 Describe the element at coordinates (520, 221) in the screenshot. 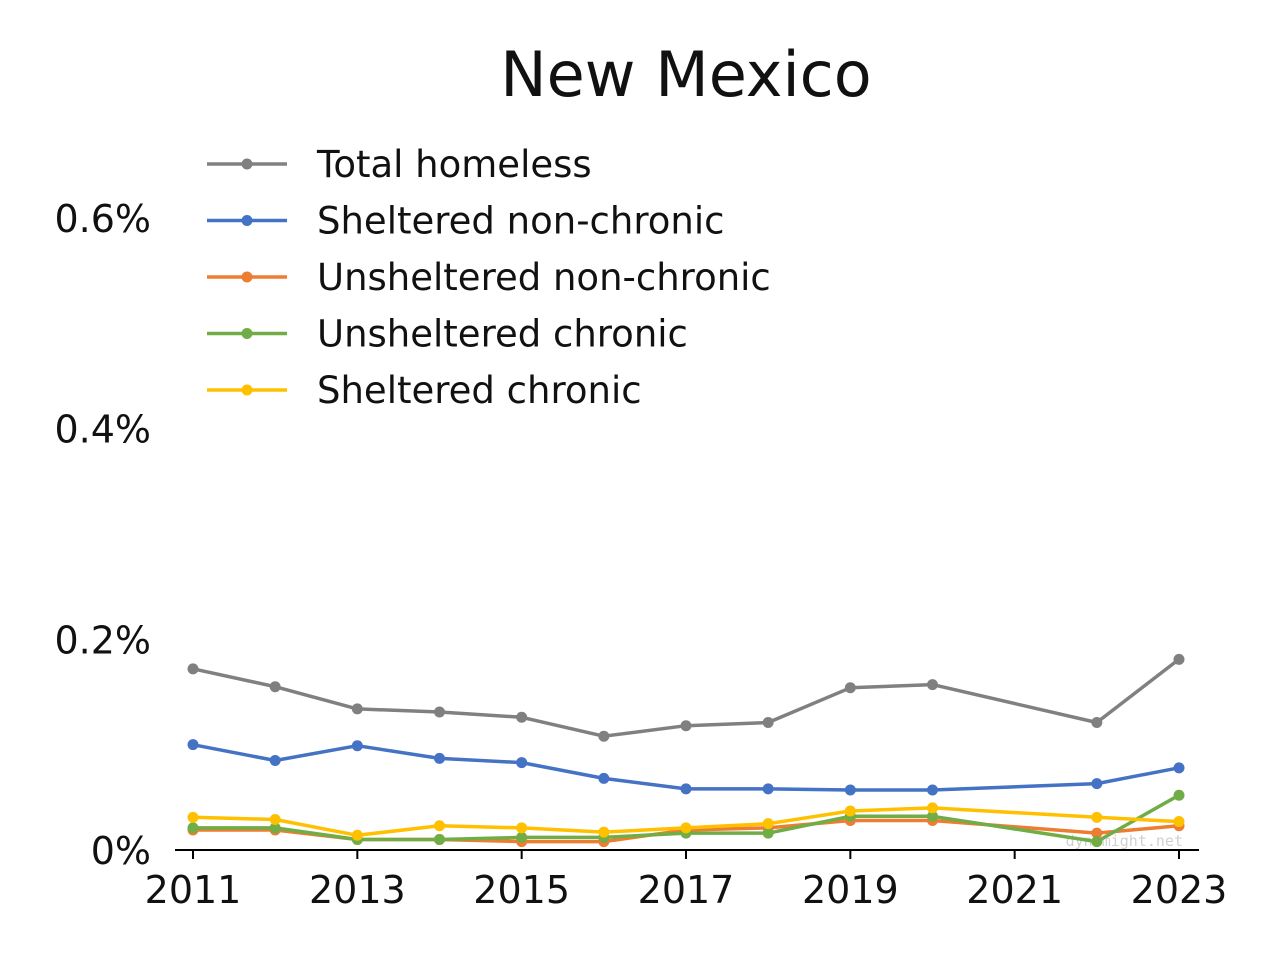

I see `legend-label: Sheltered non-chronic` at that location.